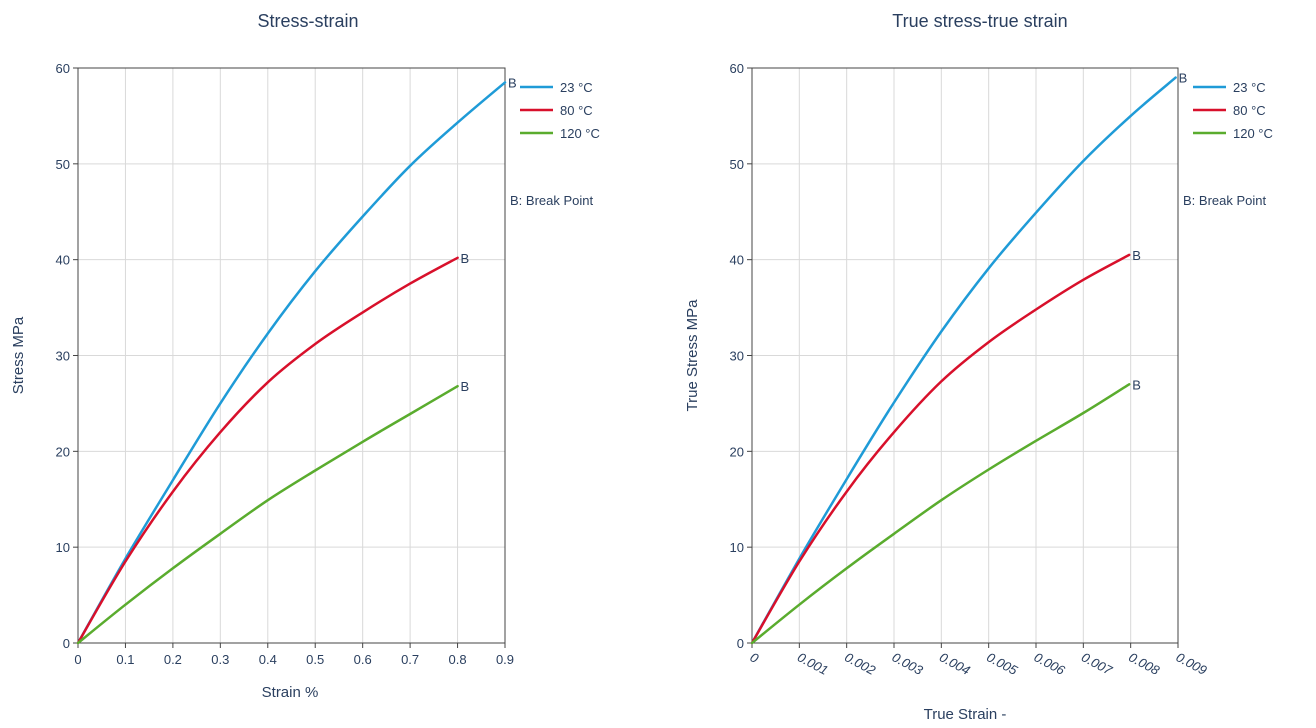 This screenshot has width=1316, height=728. I want to click on x-tick-label: 0.006, so click(1050, 663).